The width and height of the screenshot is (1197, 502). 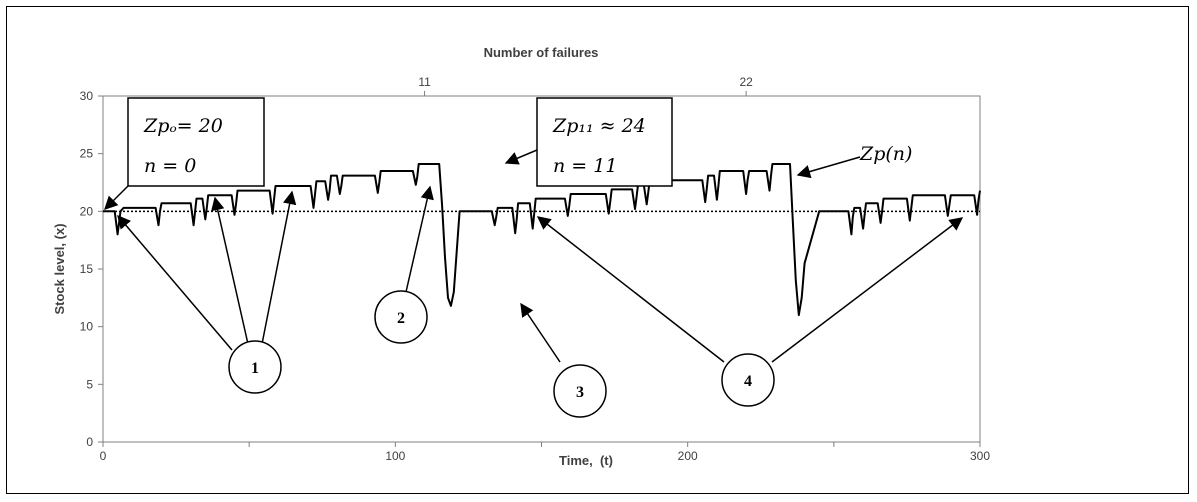 I want to click on y-tick-label-0: 0, so click(x=89, y=442).